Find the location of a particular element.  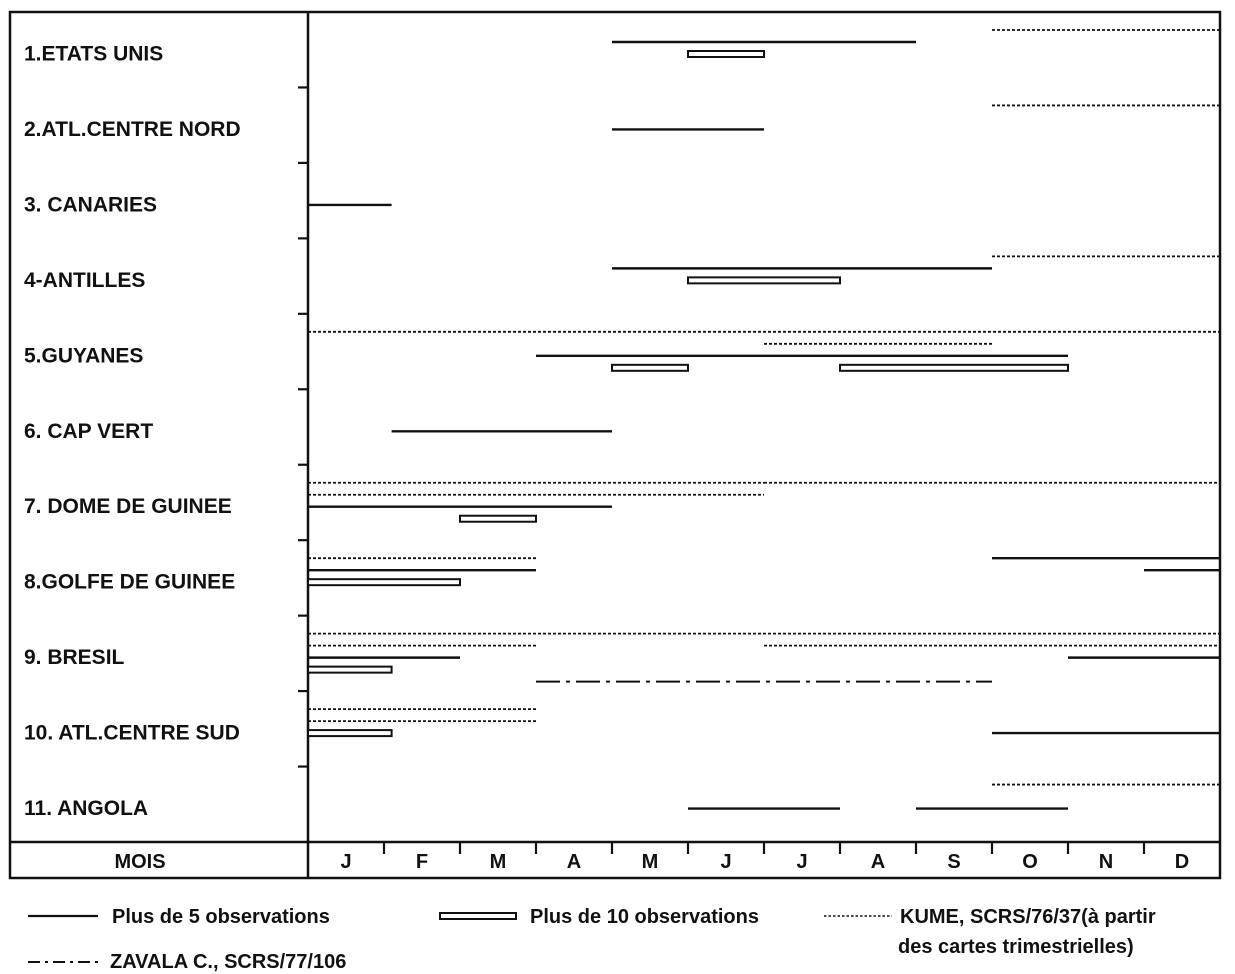

region-separator-ticks is located at coordinates (303, 427).